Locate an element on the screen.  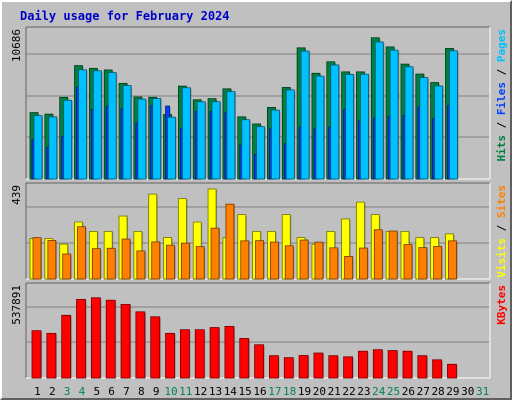
x-tick-label-9: 9 is located at coordinates (156, 391).